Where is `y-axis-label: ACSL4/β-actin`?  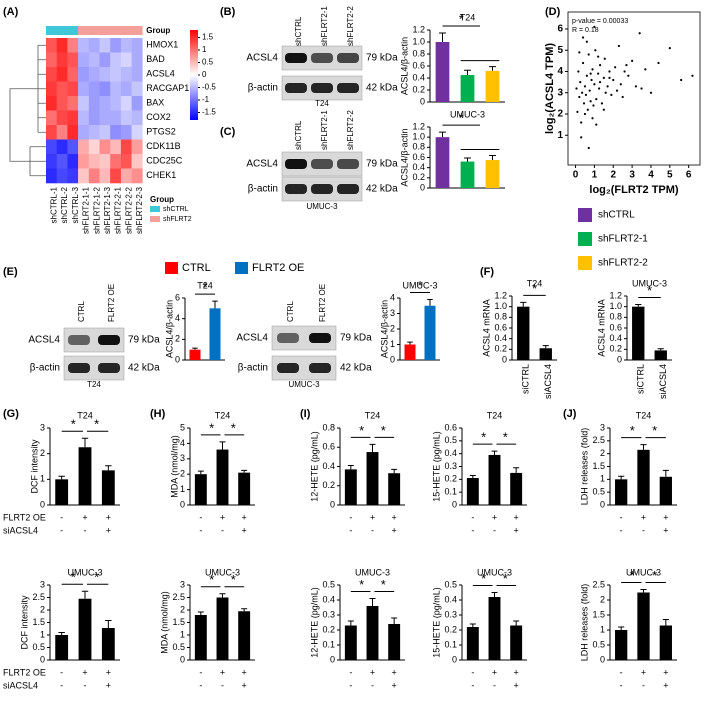
y-axis-label: ACSL4/β-actin is located at coordinates (404, 157).